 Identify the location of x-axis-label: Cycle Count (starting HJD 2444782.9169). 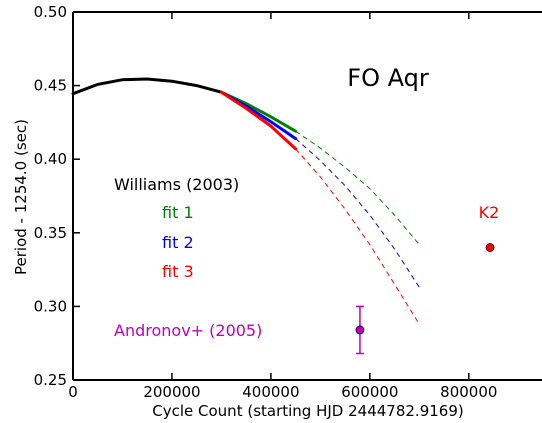
(307, 411).